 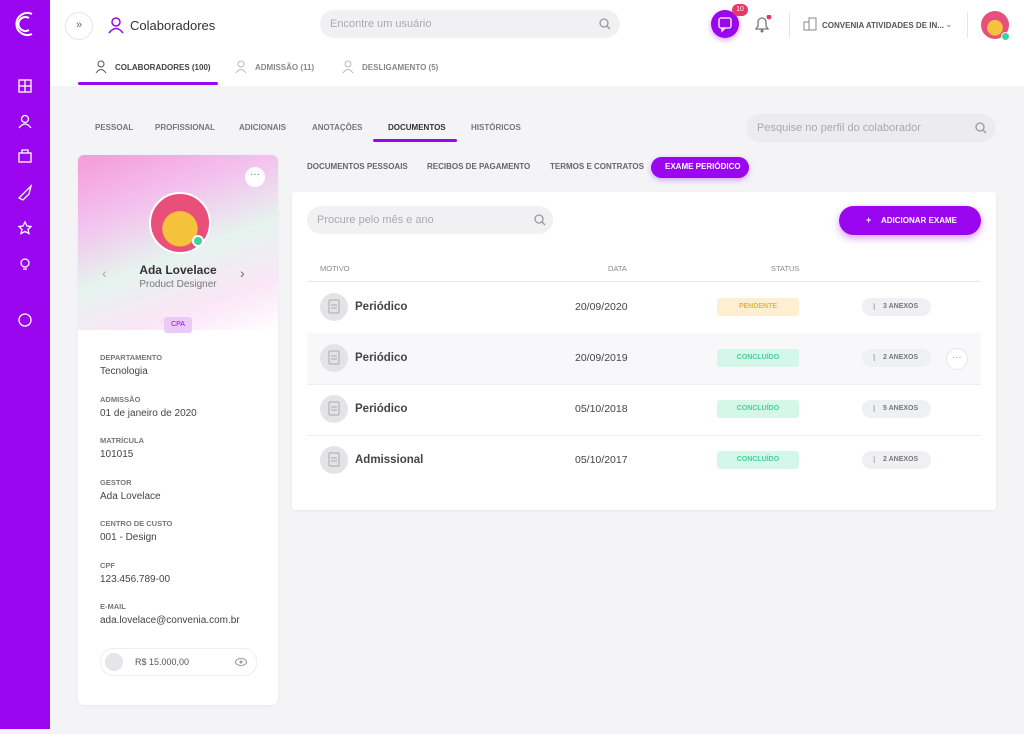 I want to click on header-divider, so click(x=644, y=281).